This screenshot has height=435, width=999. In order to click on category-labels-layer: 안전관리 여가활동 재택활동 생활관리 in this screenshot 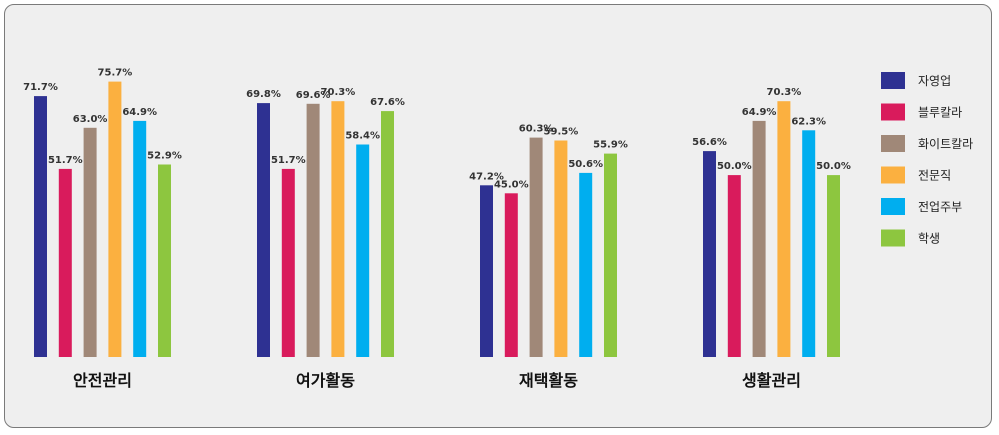, I will do `click(437, 380)`.